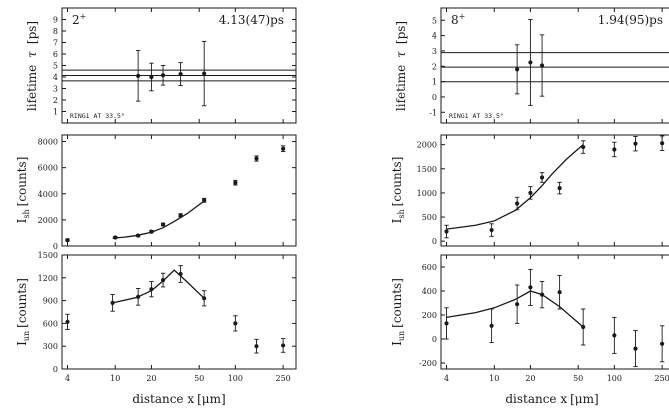  What do you see at coordinates (494, 378) in the screenshot?
I see `right-x-tick-label-1: 10` at bounding box center [494, 378].